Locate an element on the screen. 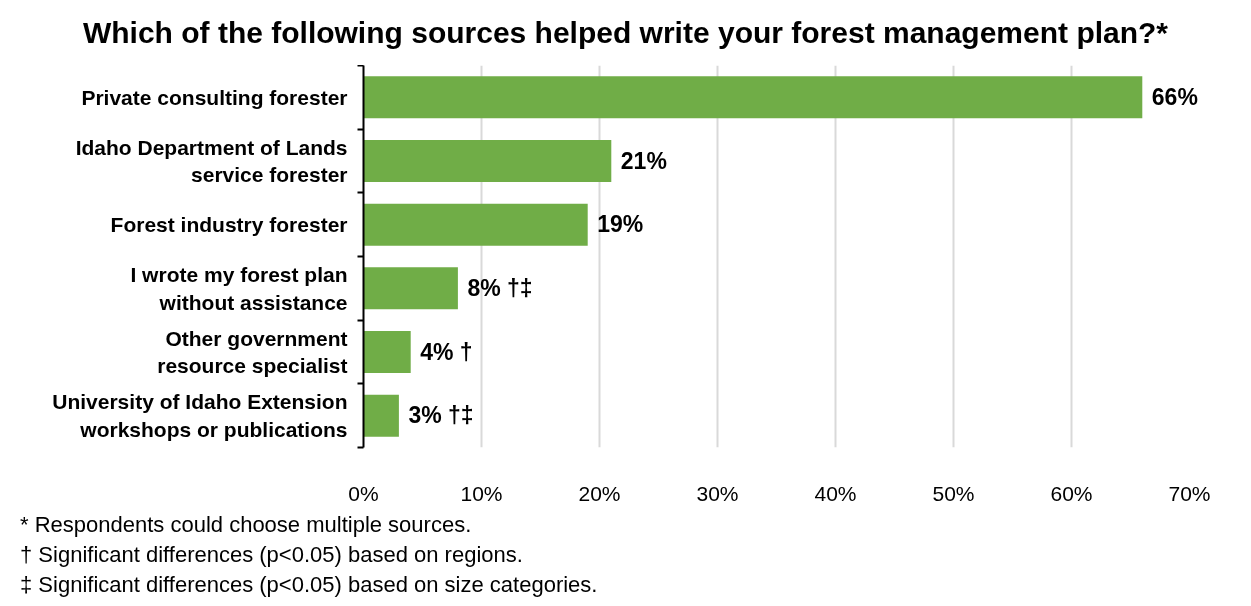 The height and width of the screenshot is (606, 1251). y-tick-label: Idaho Department of Lands service forester is located at coordinates (211, 161).